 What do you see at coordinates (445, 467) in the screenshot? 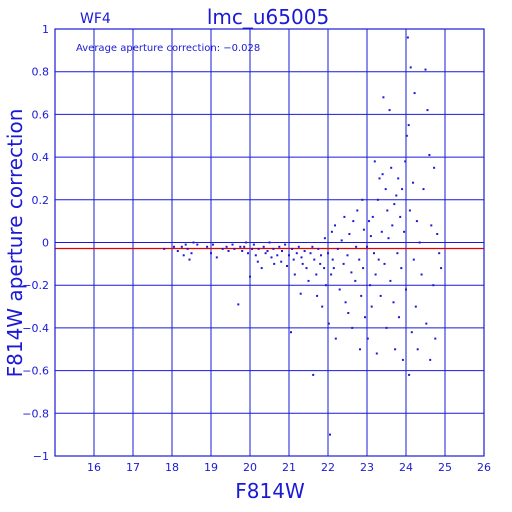
I see `x-tick-label: 25` at bounding box center [445, 467].